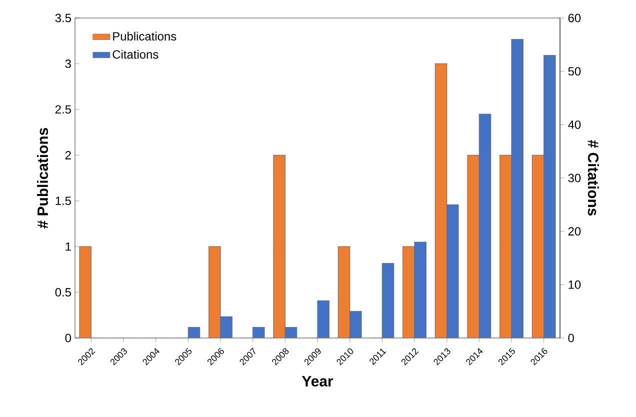 This screenshot has width=636, height=417. Describe the element at coordinates (68, 155) in the screenshot. I see `y-tick-label: 2` at that location.